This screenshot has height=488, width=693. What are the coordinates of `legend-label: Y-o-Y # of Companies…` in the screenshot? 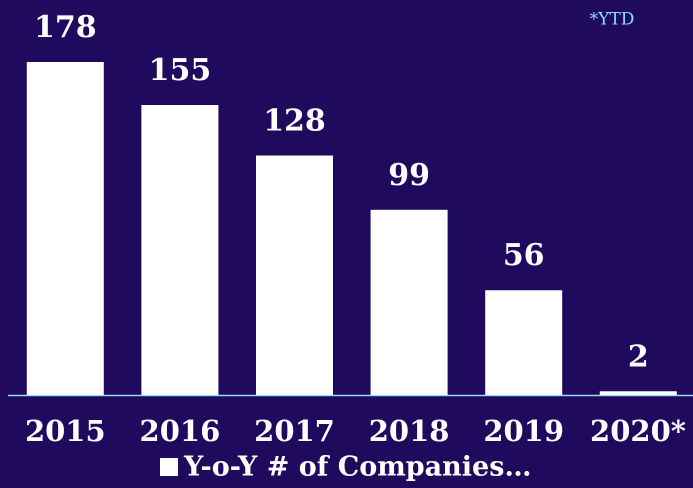 It's located at (357, 467).